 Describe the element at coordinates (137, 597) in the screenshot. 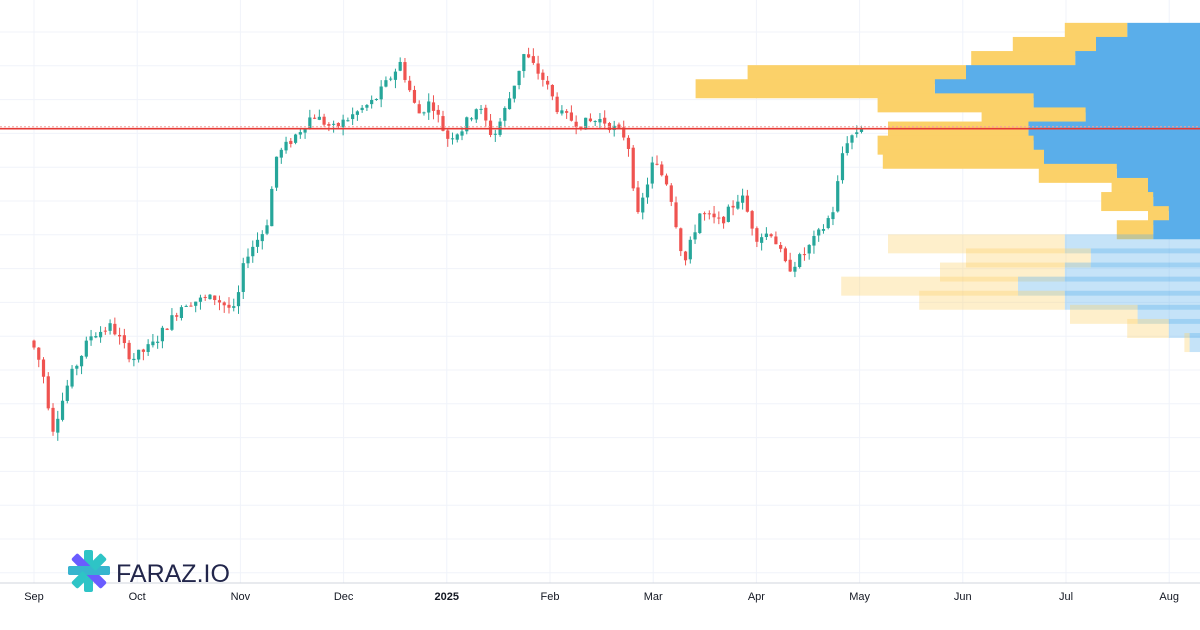

I see `x-tick-label: Oct` at that location.